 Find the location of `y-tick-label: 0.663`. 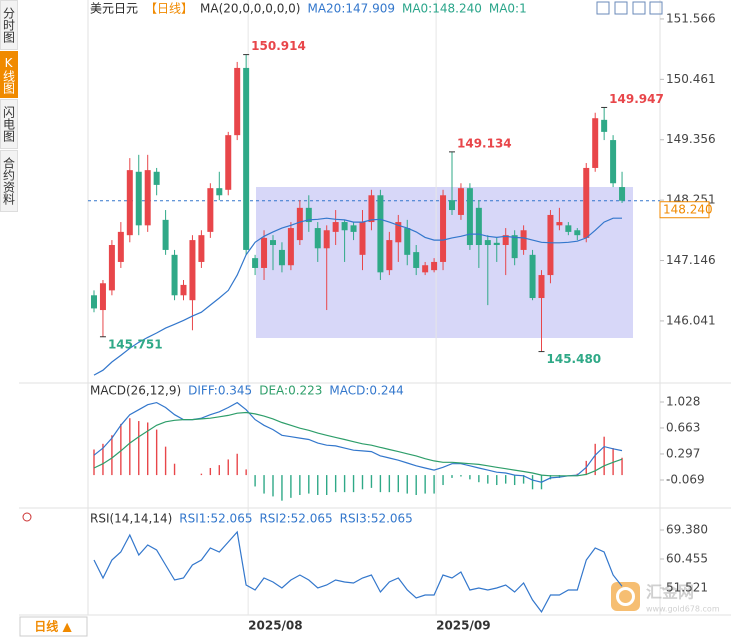

y-tick-label: 0.663 is located at coordinates (683, 427).